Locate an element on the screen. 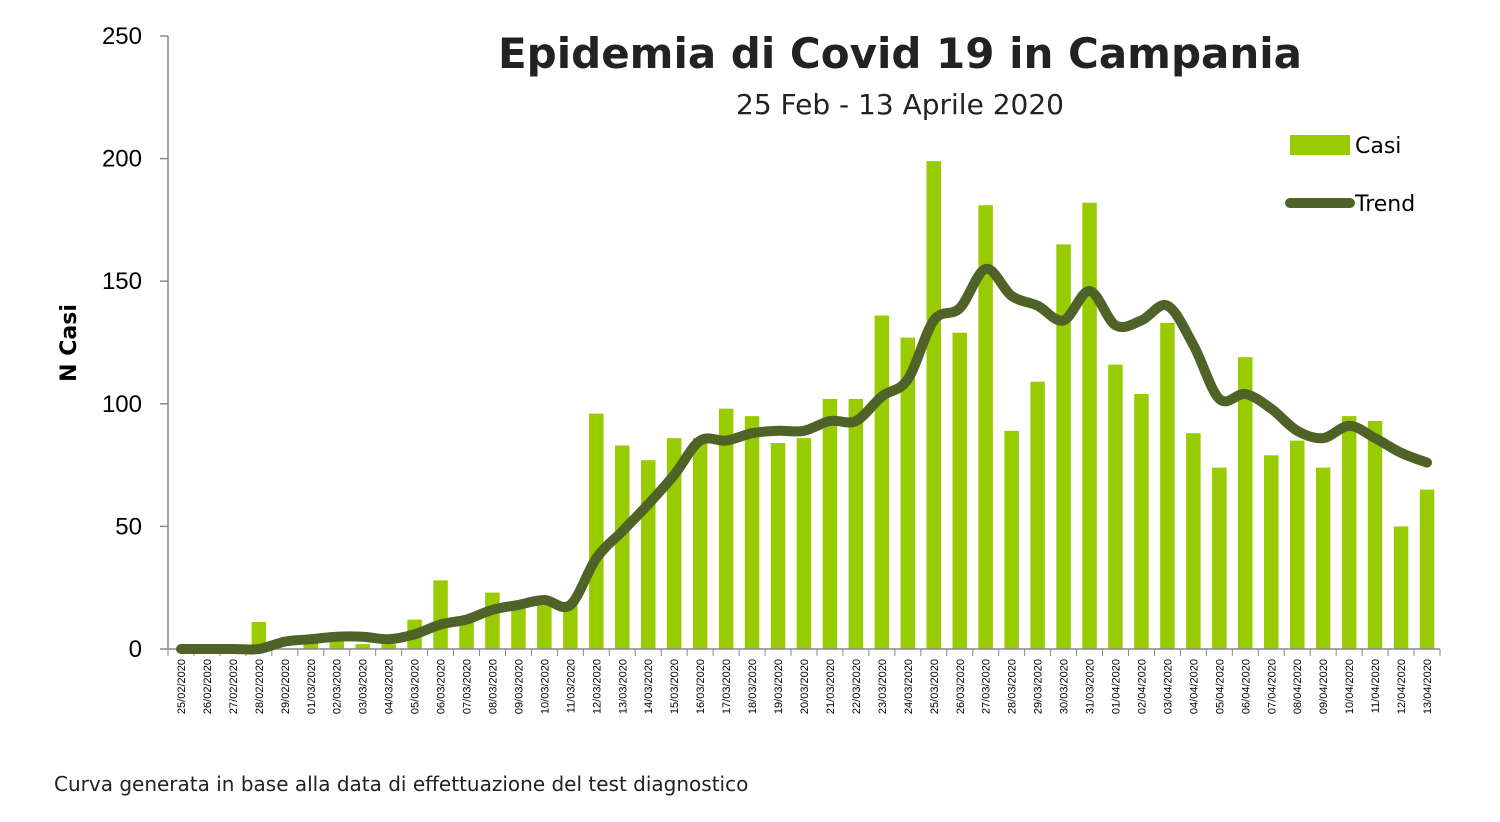 This screenshot has height=822, width=1500. y-tick-label: 200 is located at coordinates (122, 159).